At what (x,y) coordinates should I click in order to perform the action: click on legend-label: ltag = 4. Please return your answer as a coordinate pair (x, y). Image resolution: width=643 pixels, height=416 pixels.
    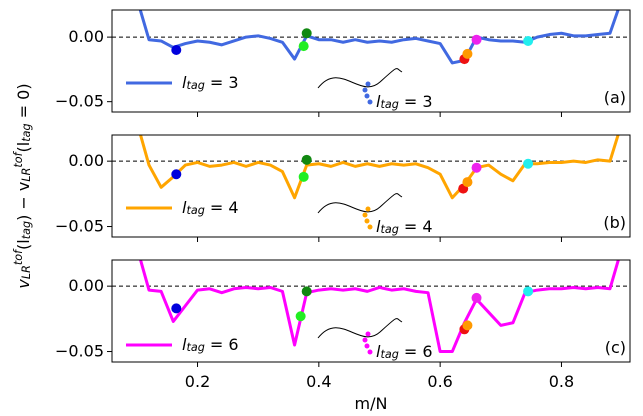
    Looking at the image, I should click on (210, 207).